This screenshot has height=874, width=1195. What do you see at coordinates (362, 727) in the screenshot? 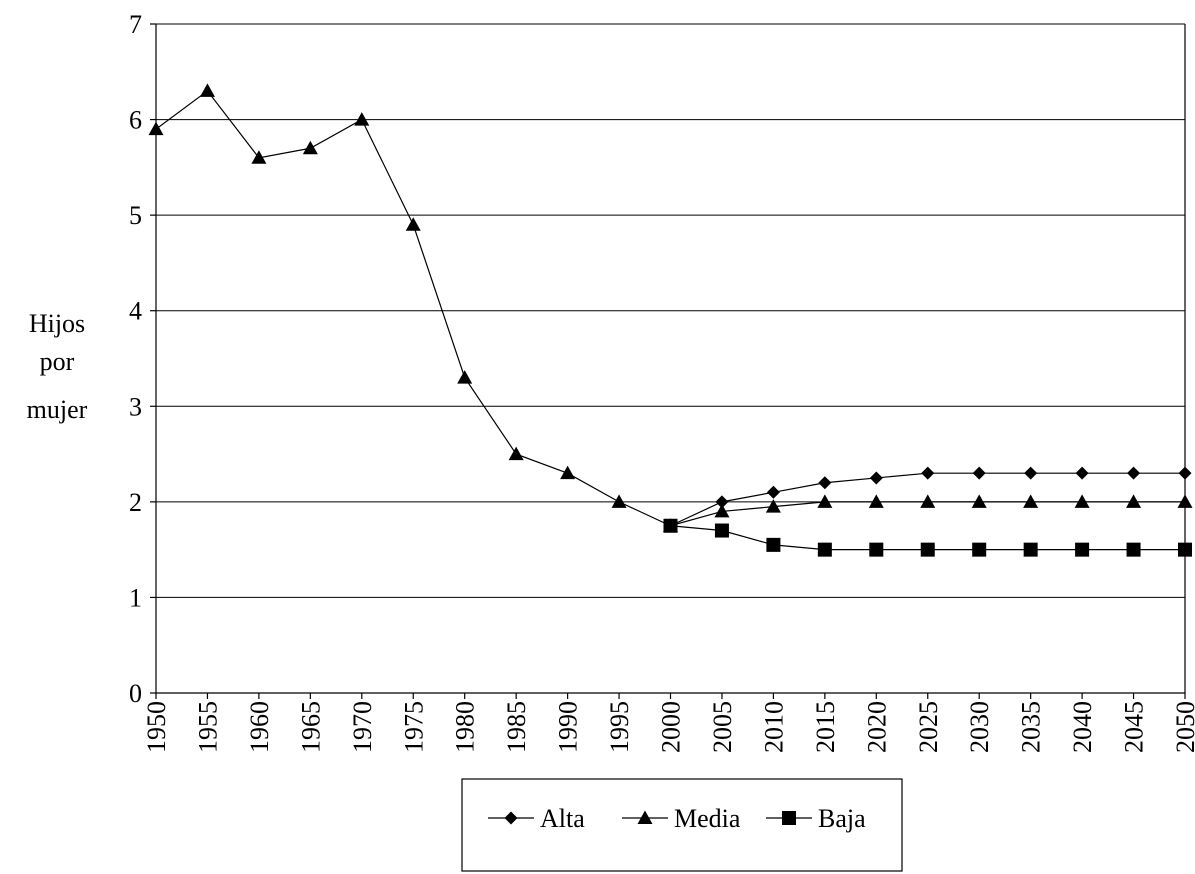
I see `x-tick-label: 1970` at bounding box center [362, 727].